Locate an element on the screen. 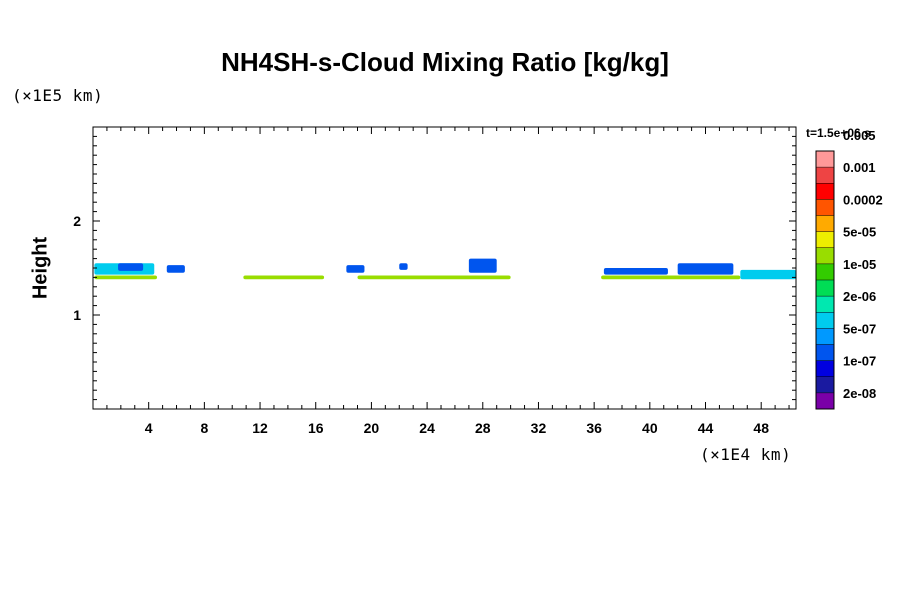 The image size is (900, 600). x-tick-label: 20 is located at coordinates (372, 428).